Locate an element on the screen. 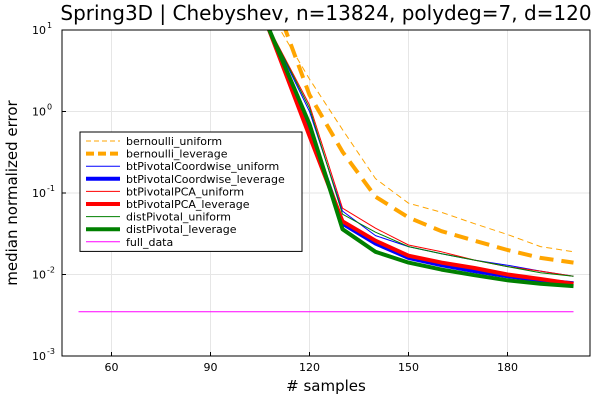  legend-entry-label: distPivotal_uniform is located at coordinates (178, 217).